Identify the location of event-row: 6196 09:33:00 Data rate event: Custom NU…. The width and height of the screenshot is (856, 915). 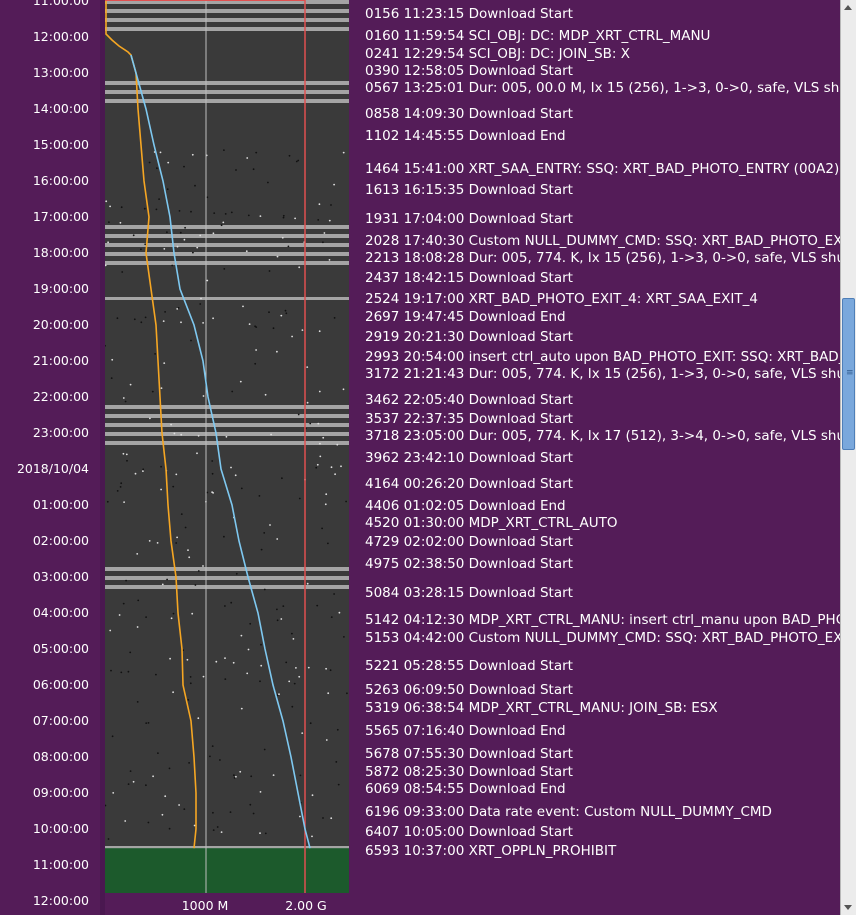
(568, 812).